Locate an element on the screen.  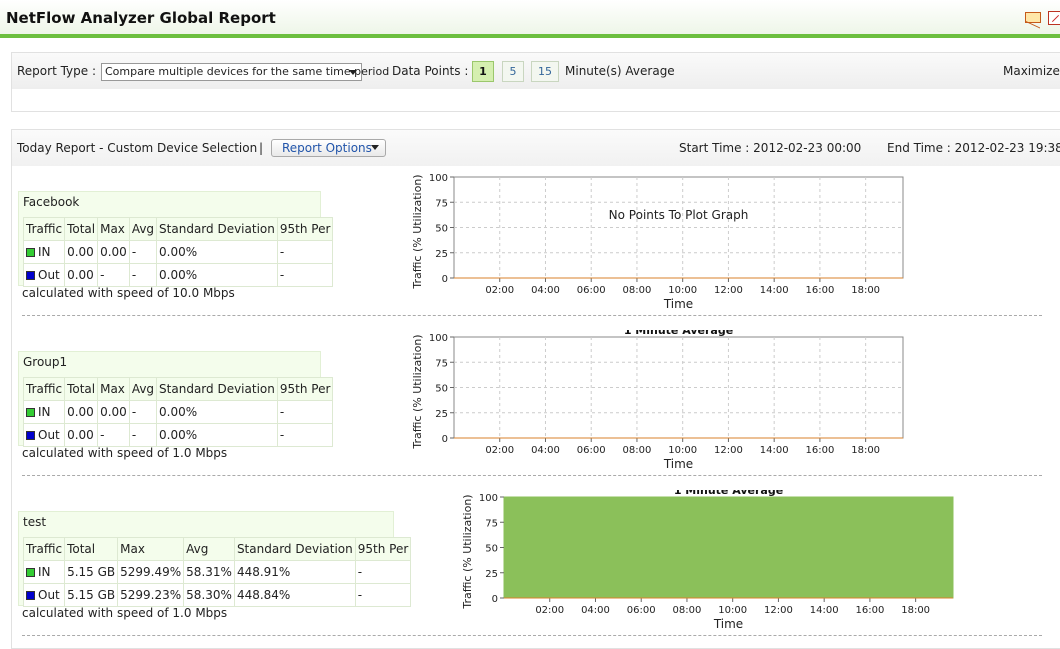
report-options-button: Report Options is located at coordinates (328, 148).